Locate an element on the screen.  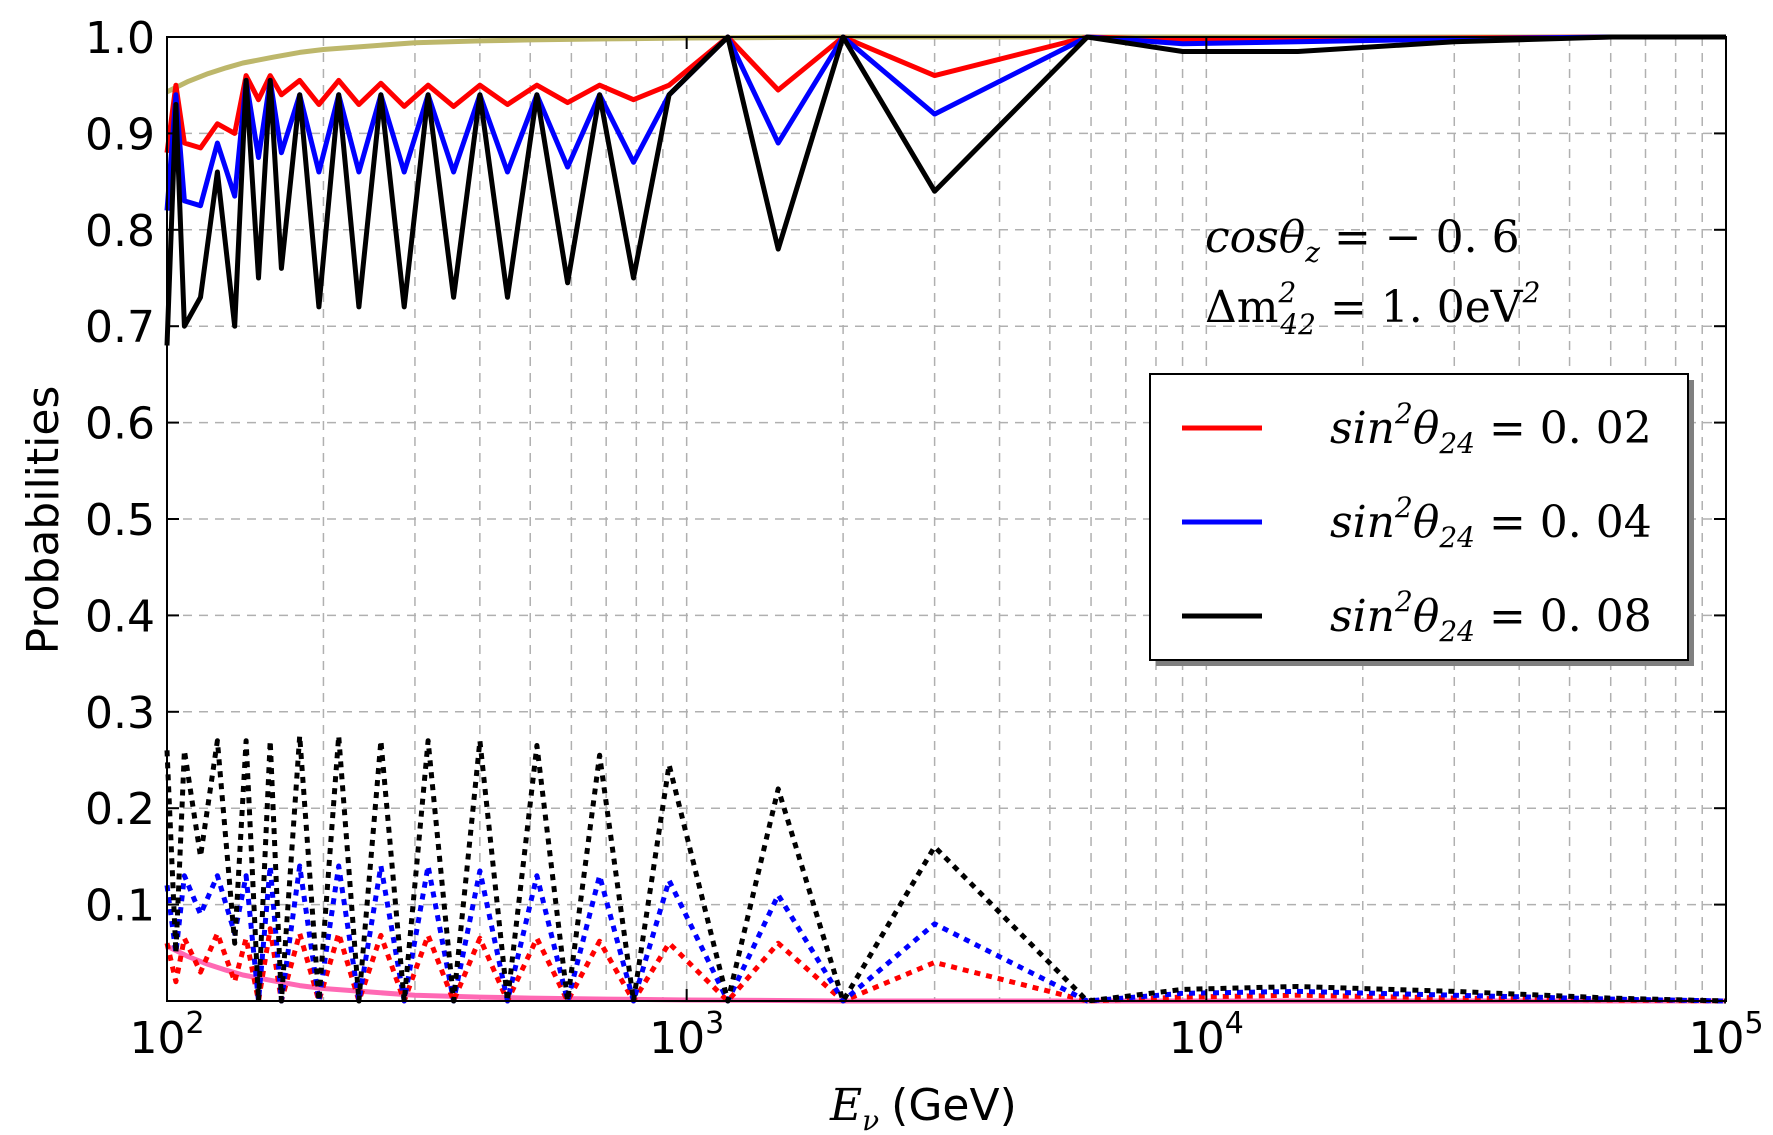
annotation-cos-theta-lhs: cosθ is located at coordinates (1255, 237).